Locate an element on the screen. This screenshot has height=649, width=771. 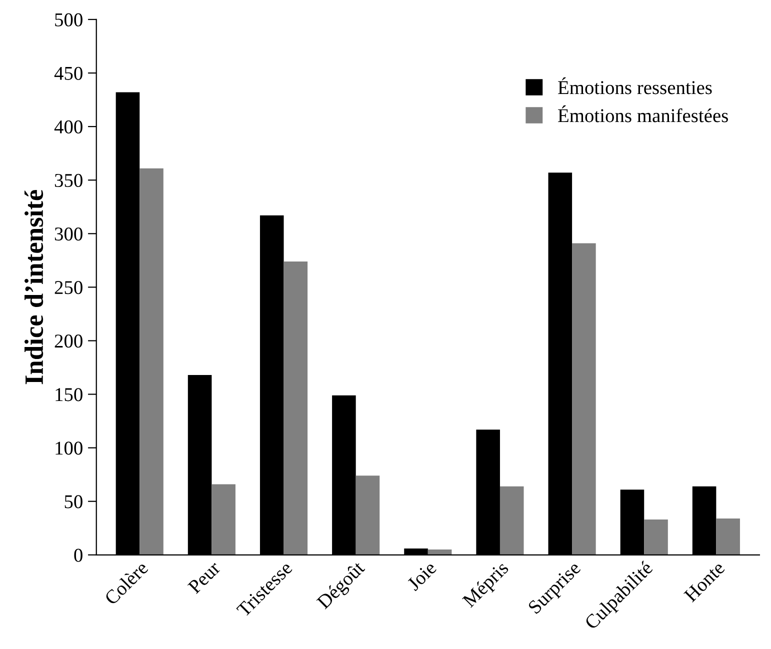
y-tick-label: 400 is located at coordinates (68, 127).